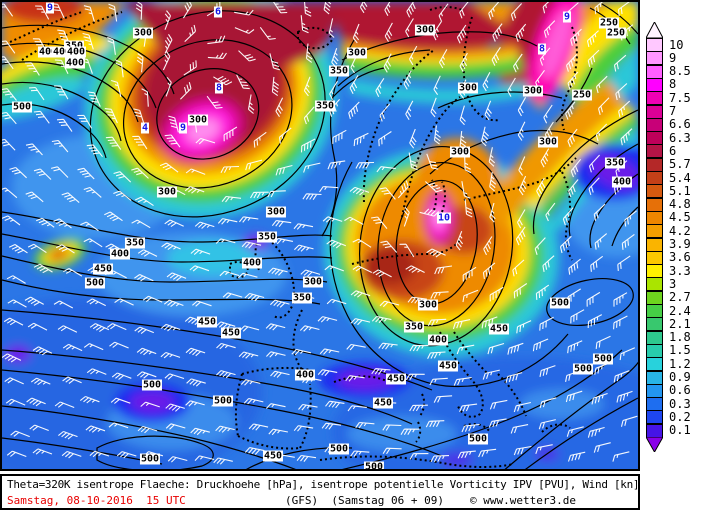 The width and height of the screenshot is (704, 513). Describe the element at coordinates (680, 270) in the screenshot. I see `legend-value: 3.3` at that location.